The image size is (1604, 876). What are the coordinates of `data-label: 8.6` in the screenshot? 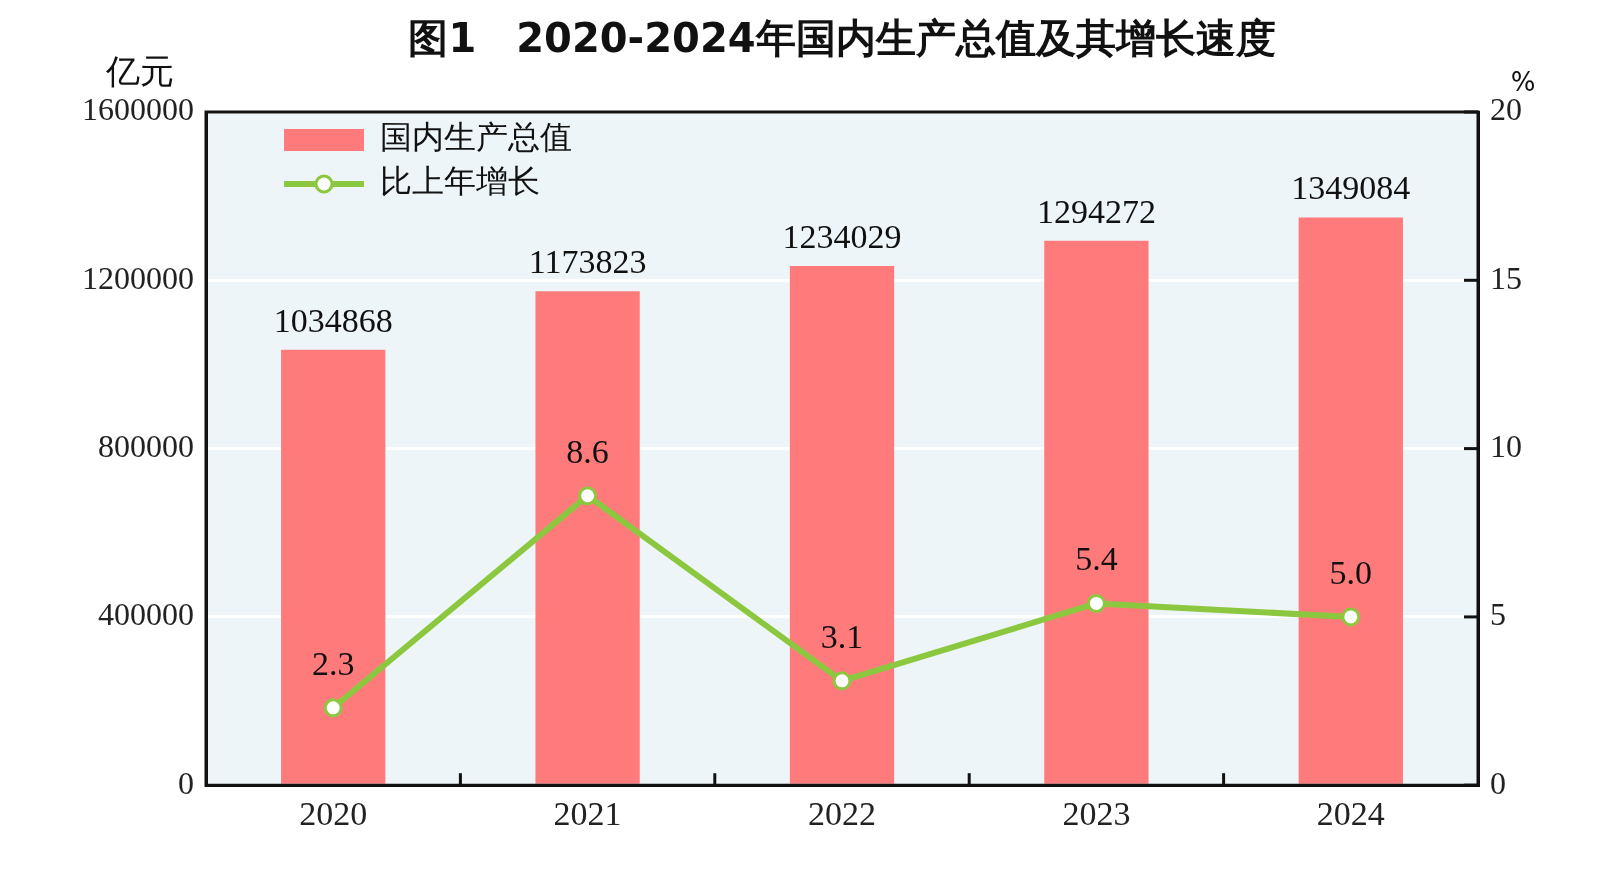 It's located at (587, 451).